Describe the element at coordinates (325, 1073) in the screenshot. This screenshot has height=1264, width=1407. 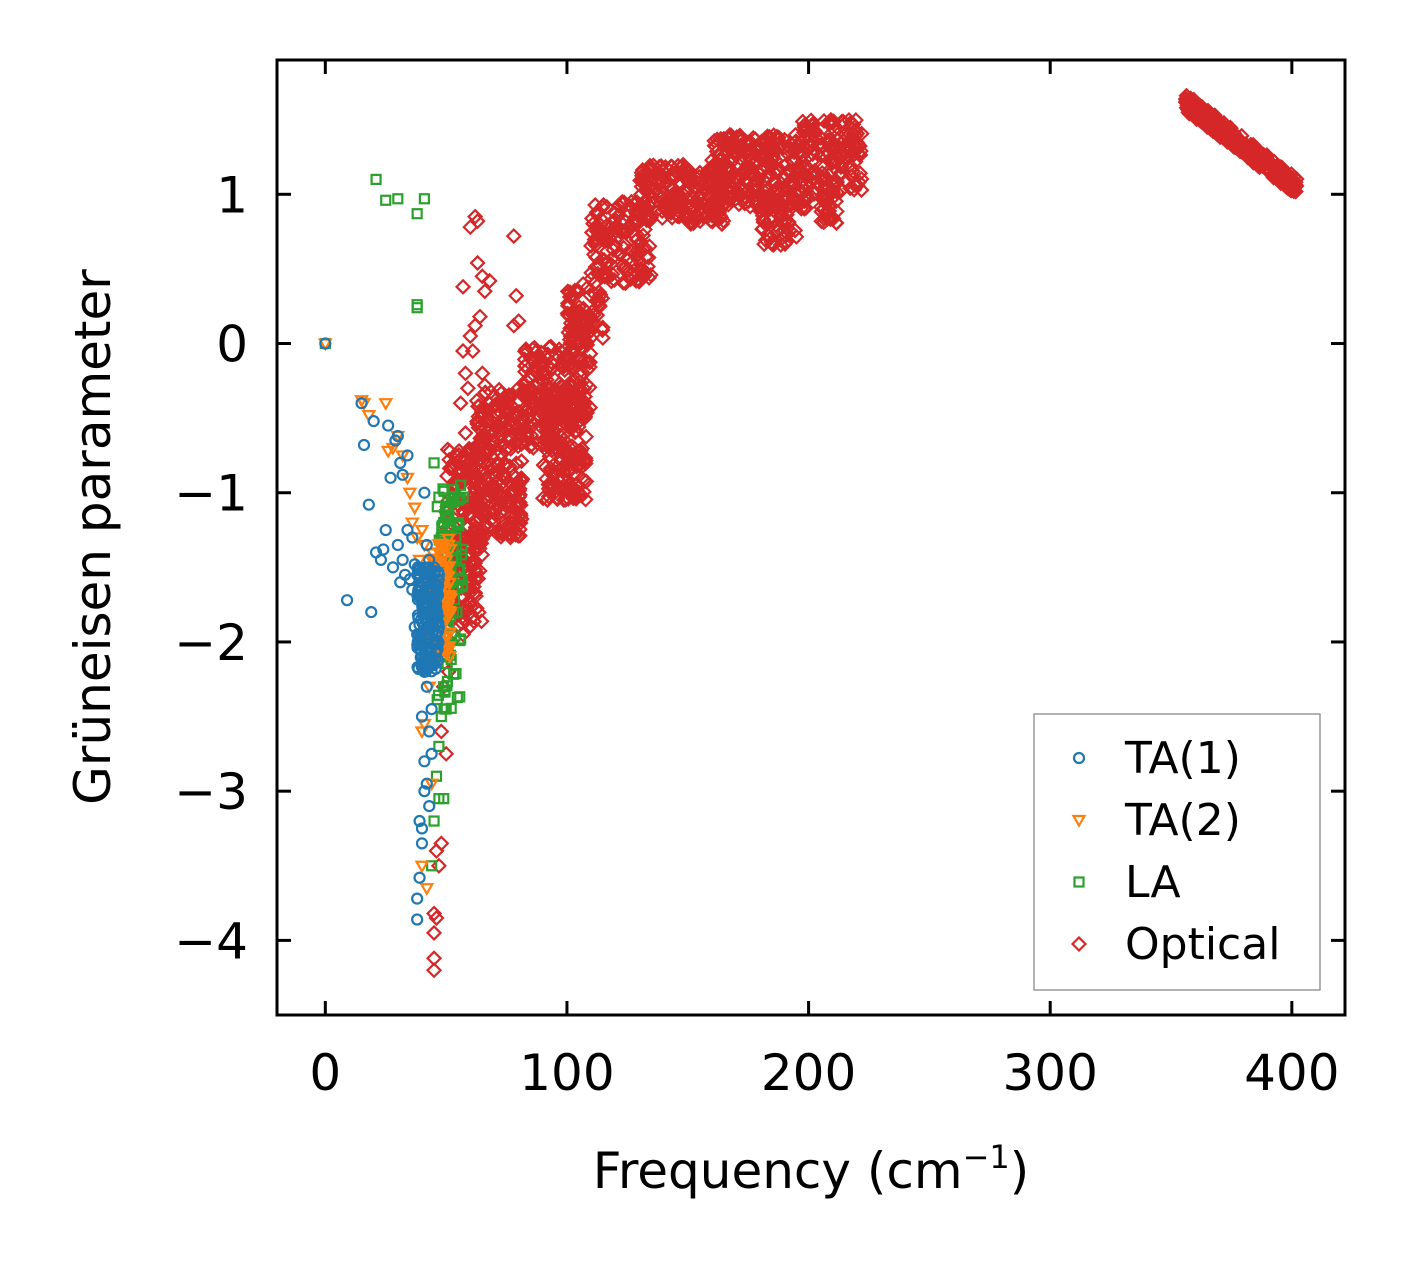
I see `x-tick-label: 0` at that location.